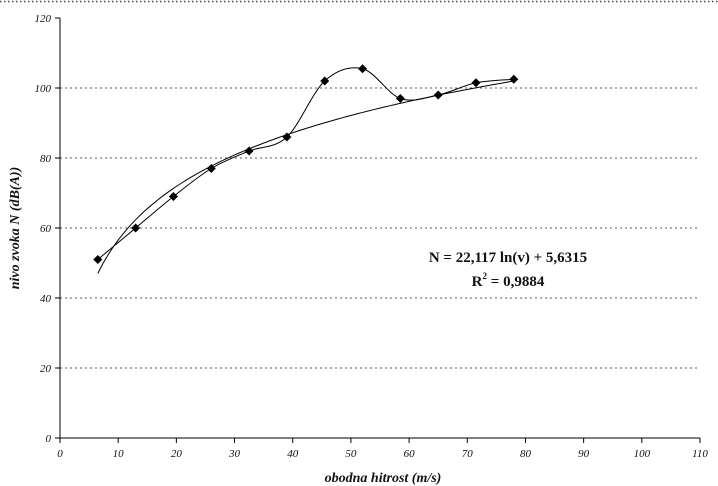  What do you see at coordinates (49, 439) in the screenshot?
I see `y-tick-label: 0` at bounding box center [49, 439].